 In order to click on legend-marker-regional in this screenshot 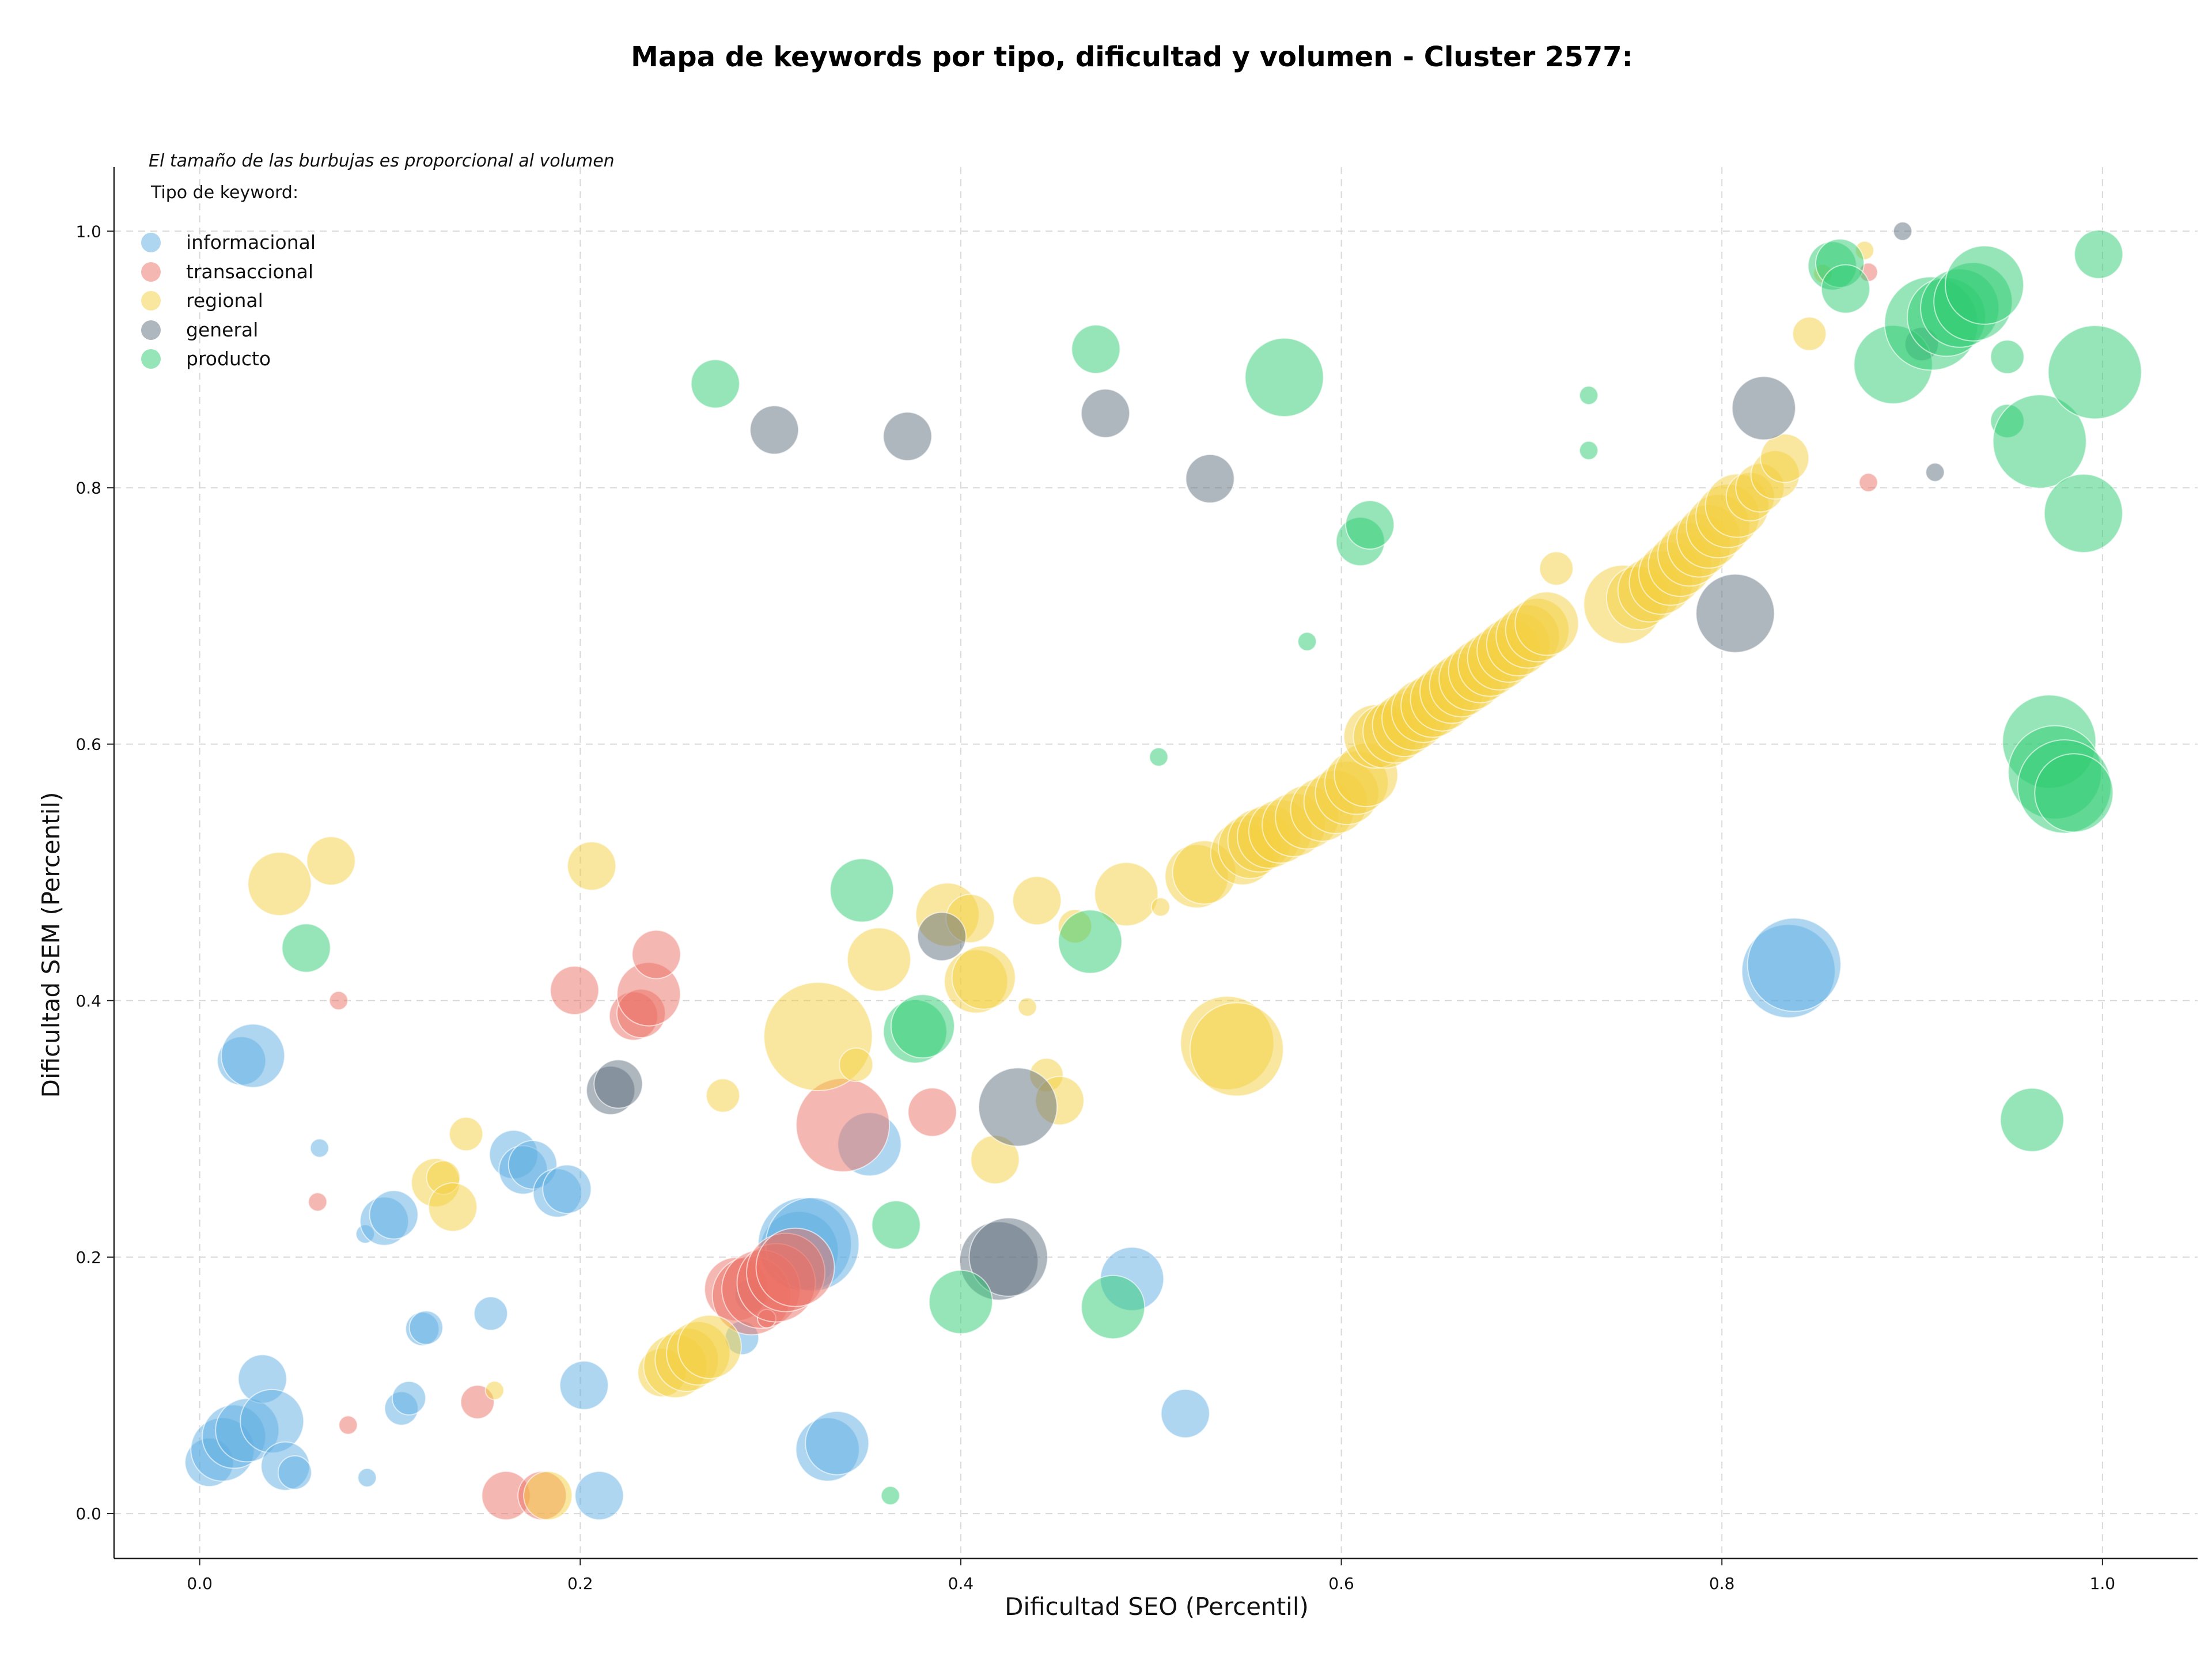, I will do `click(151, 301)`.